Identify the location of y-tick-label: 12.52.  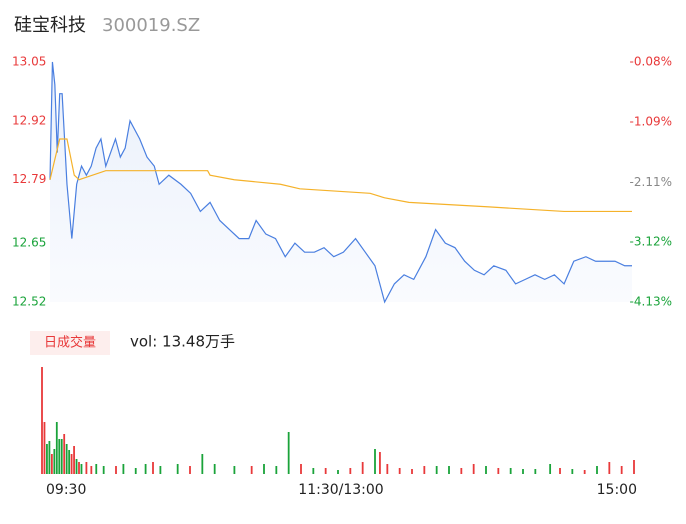
(29, 302).